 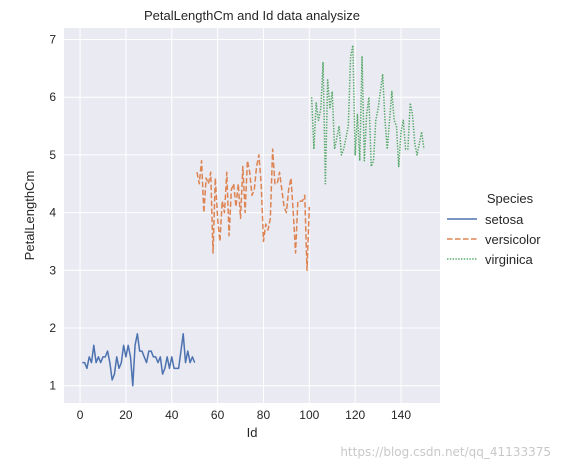 I want to click on x-tick-label: 140, so click(x=401, y=415).